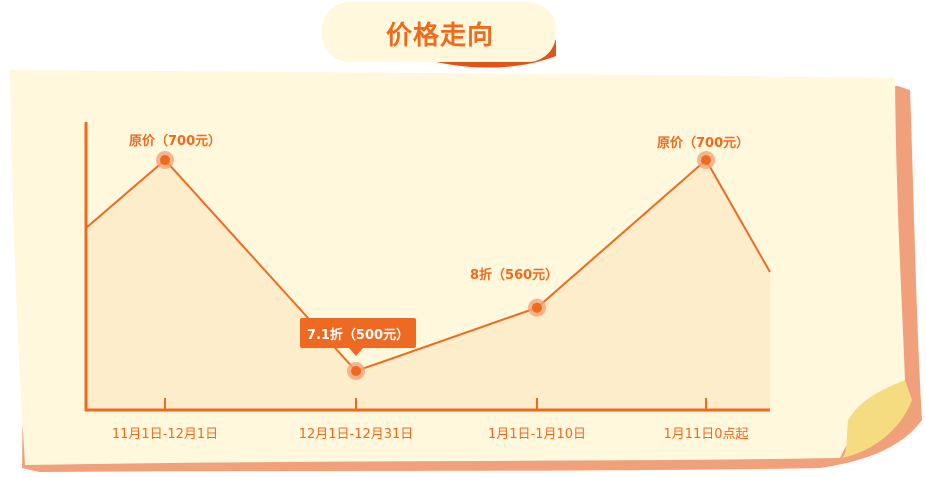  Describe the element at coordinates (356, 434) in the screenshot. I see `x-tick-label: 12月1日-12月31日` at that location.